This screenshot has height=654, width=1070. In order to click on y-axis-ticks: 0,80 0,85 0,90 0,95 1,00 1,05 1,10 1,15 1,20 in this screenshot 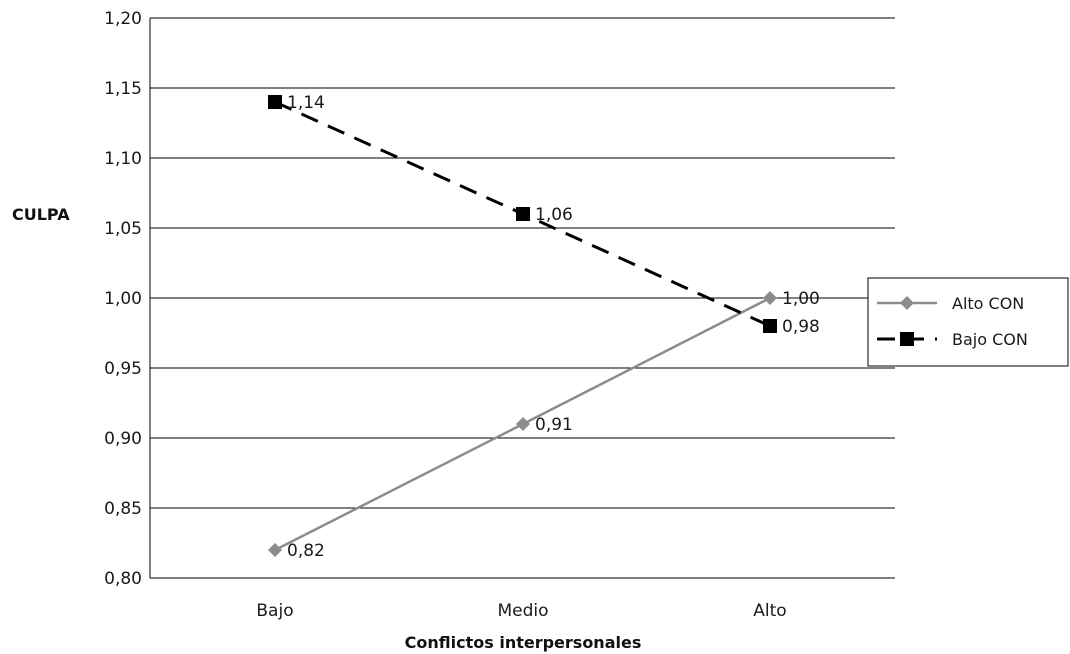, I will do `click(123, 299)`.